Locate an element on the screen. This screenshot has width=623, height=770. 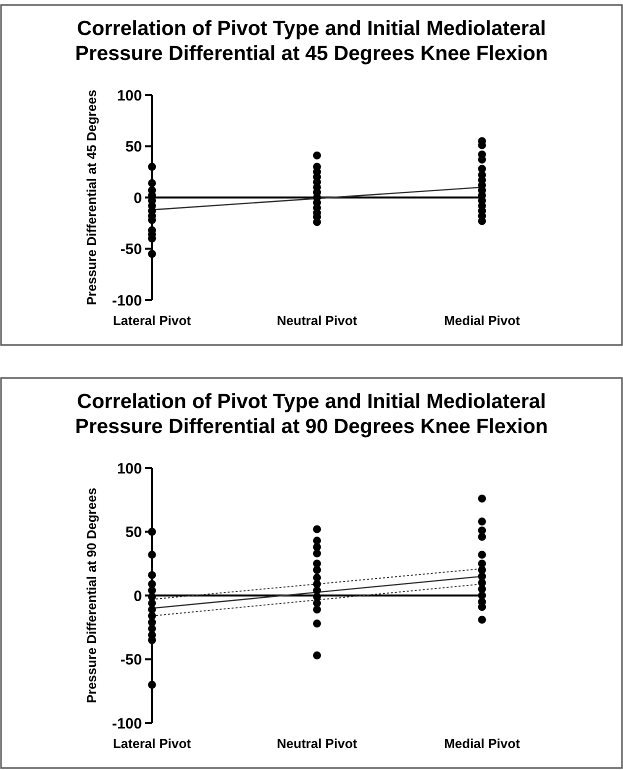
y-axis-title: Pressure Differential at 45 Degrees is located at coordinates (91, 198).